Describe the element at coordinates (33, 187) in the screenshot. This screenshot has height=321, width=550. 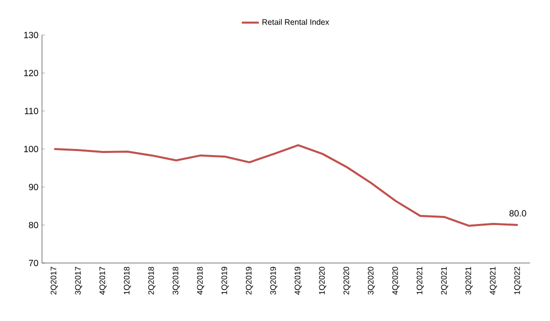
I see `y-tick-label: 90` at that location.